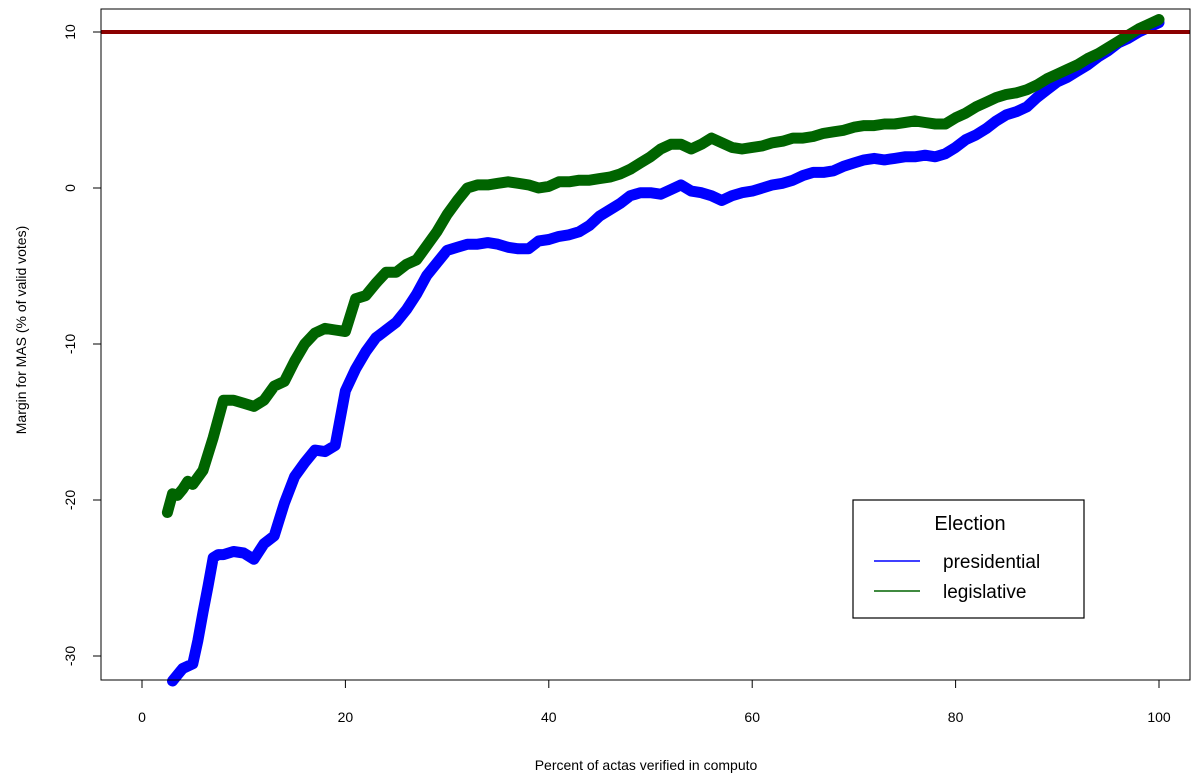 The image size is (1191, 778). What do you see at coordinates (70, 344) in the screenshot?
I see `y-tick-label: -10` at bounding box center [70, 344].